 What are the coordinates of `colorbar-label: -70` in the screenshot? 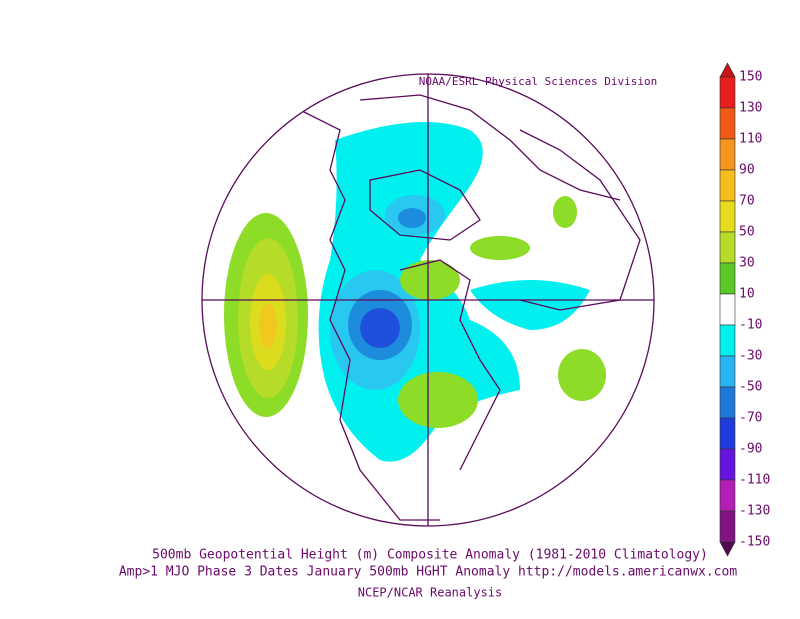 It's located at (750, 418).